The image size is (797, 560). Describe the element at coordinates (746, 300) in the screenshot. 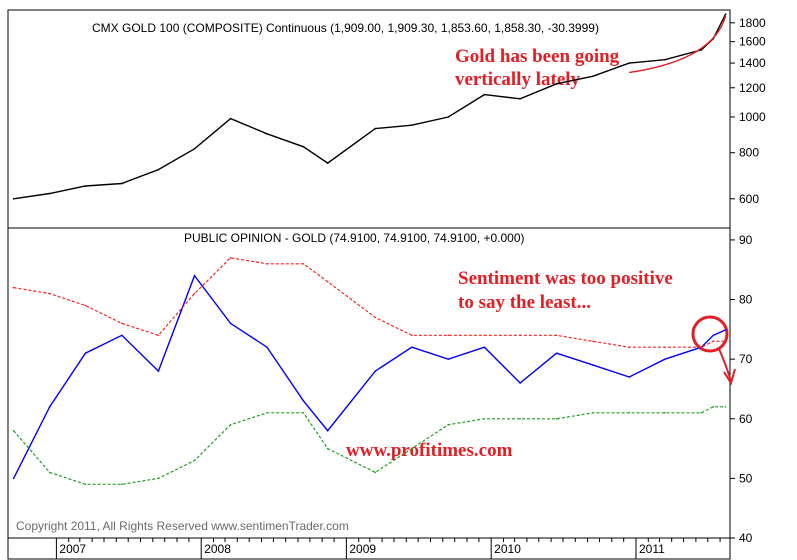

I see `y-tick-label-1-4: 80` at that location.